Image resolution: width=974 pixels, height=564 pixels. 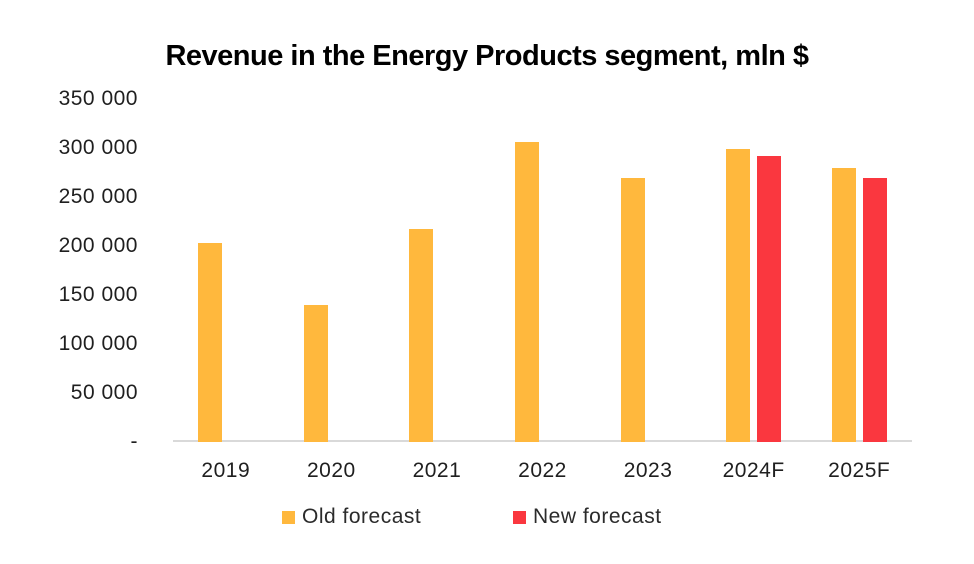 What do you see at coordinates (542, 470) in the screenshot?
I see `x-axis-label-2022: 2022` at bounding box center [542, 470].